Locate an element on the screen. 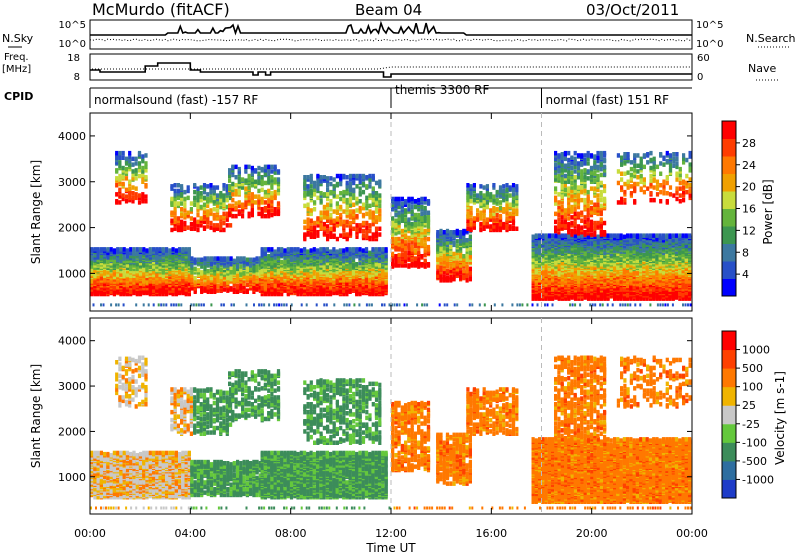 Image resolution: width=800 pixels, height=554 pixels. freq-traces is located at coordinates (390, 70).